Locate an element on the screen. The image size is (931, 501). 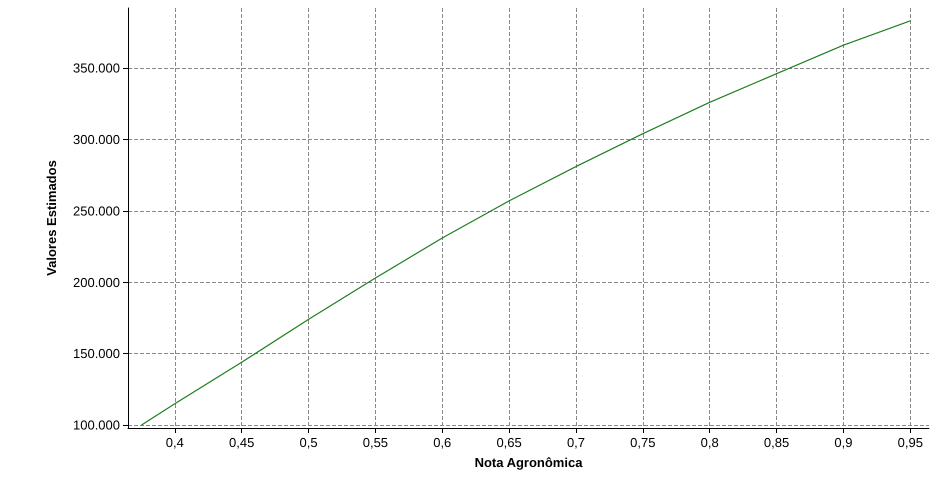
y-tick-label: 150.000 is located at coordinates (96, 354).